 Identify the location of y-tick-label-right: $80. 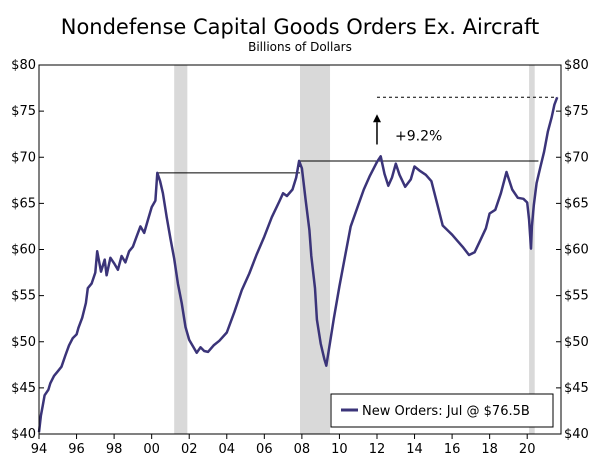
(576, 65).